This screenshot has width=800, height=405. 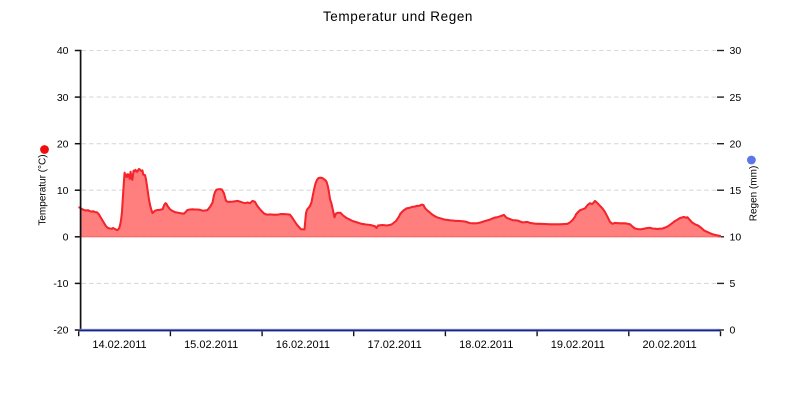 What do you see at coordinates (63, 51) in the screenshot?
I see `svg-text: 40` at bounding box center [63, 51].